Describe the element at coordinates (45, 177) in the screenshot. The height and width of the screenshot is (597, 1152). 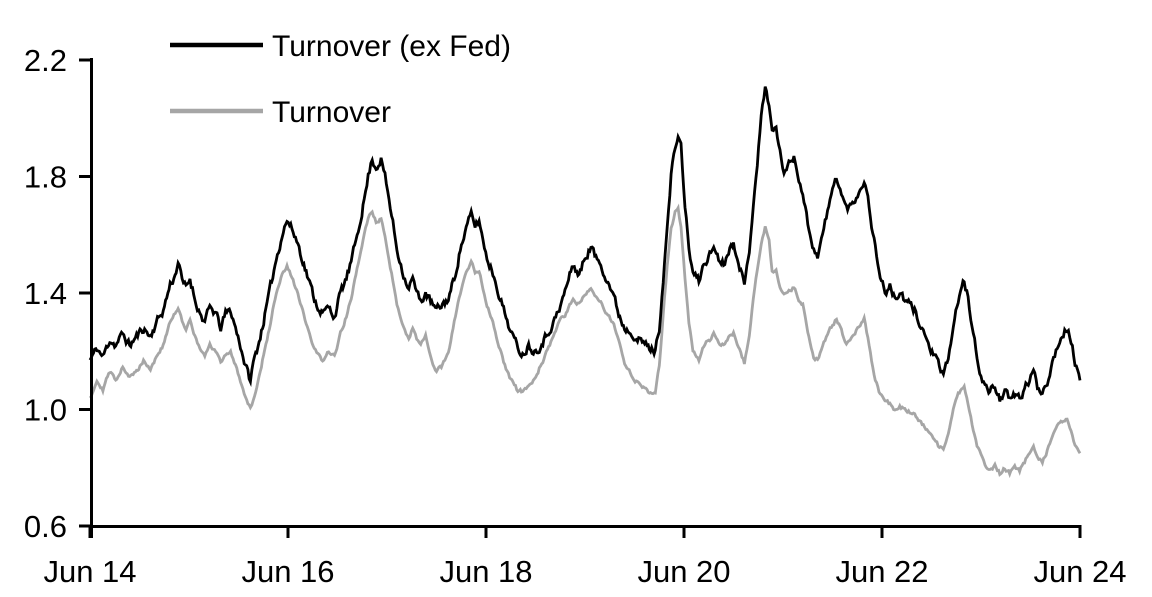
I see `y-tick-label: 1.8` at that location.